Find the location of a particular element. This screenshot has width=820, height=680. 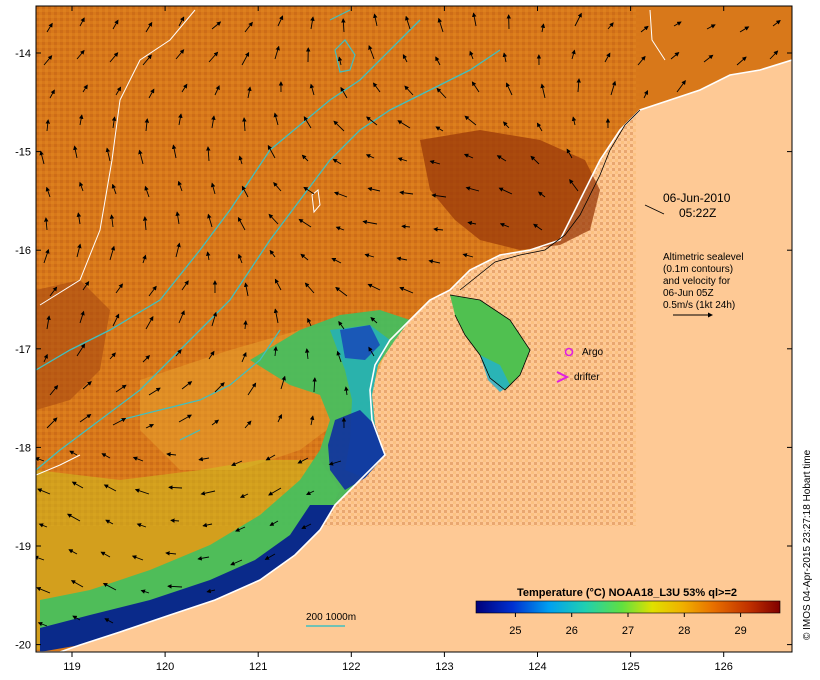

drifter-label: drifter is located at coordinates (587, 377).